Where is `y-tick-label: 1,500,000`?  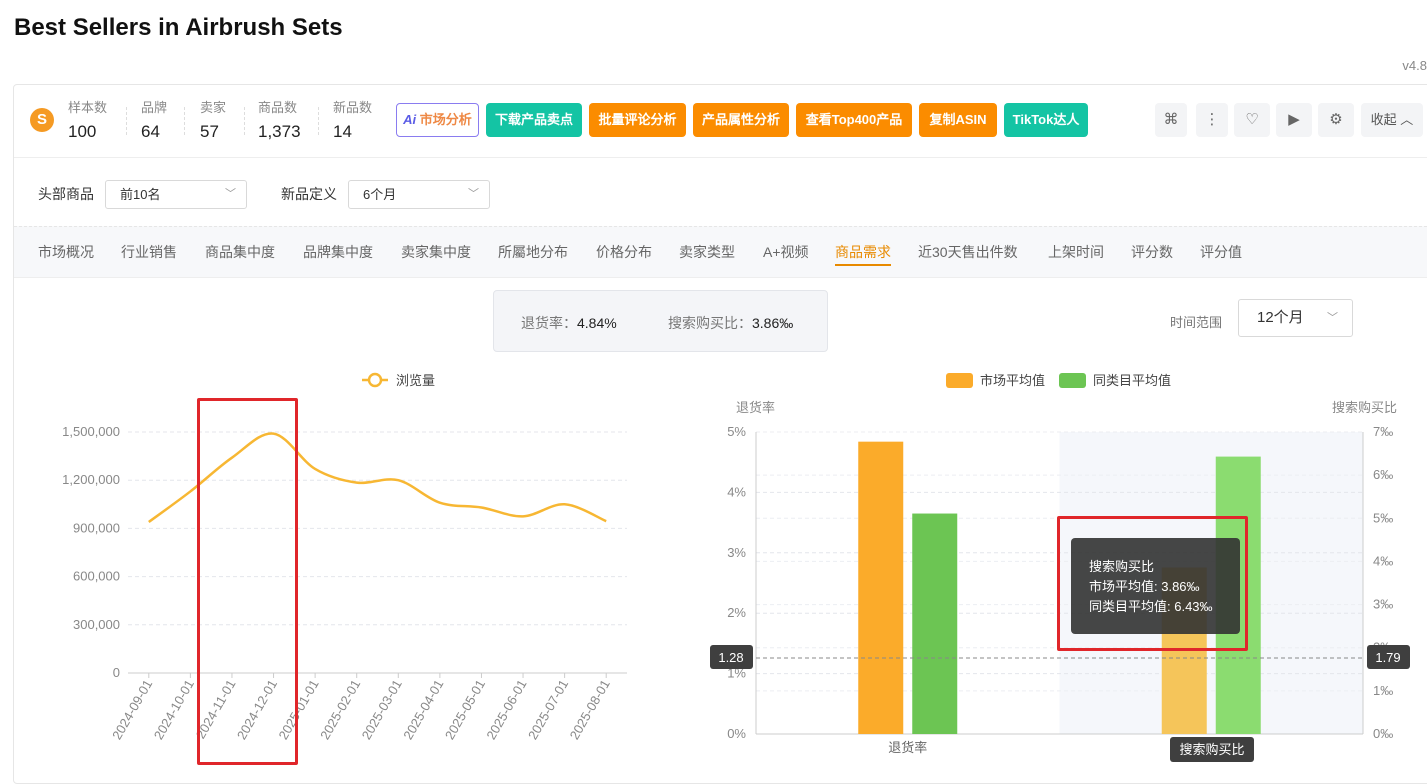 y-tick-label: 1,500,000 is located at coordinates (91, 431).